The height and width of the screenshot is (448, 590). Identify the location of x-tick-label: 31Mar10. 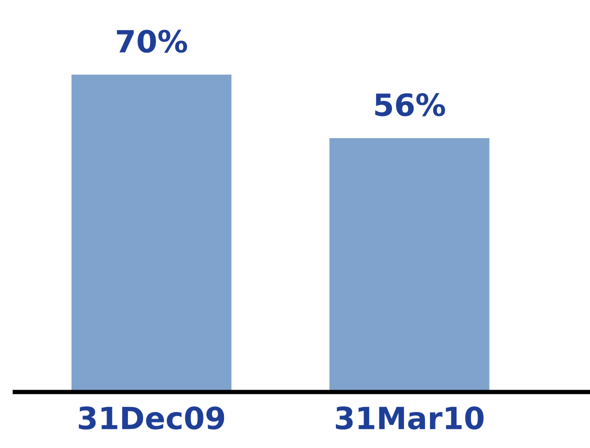
(410, 418).